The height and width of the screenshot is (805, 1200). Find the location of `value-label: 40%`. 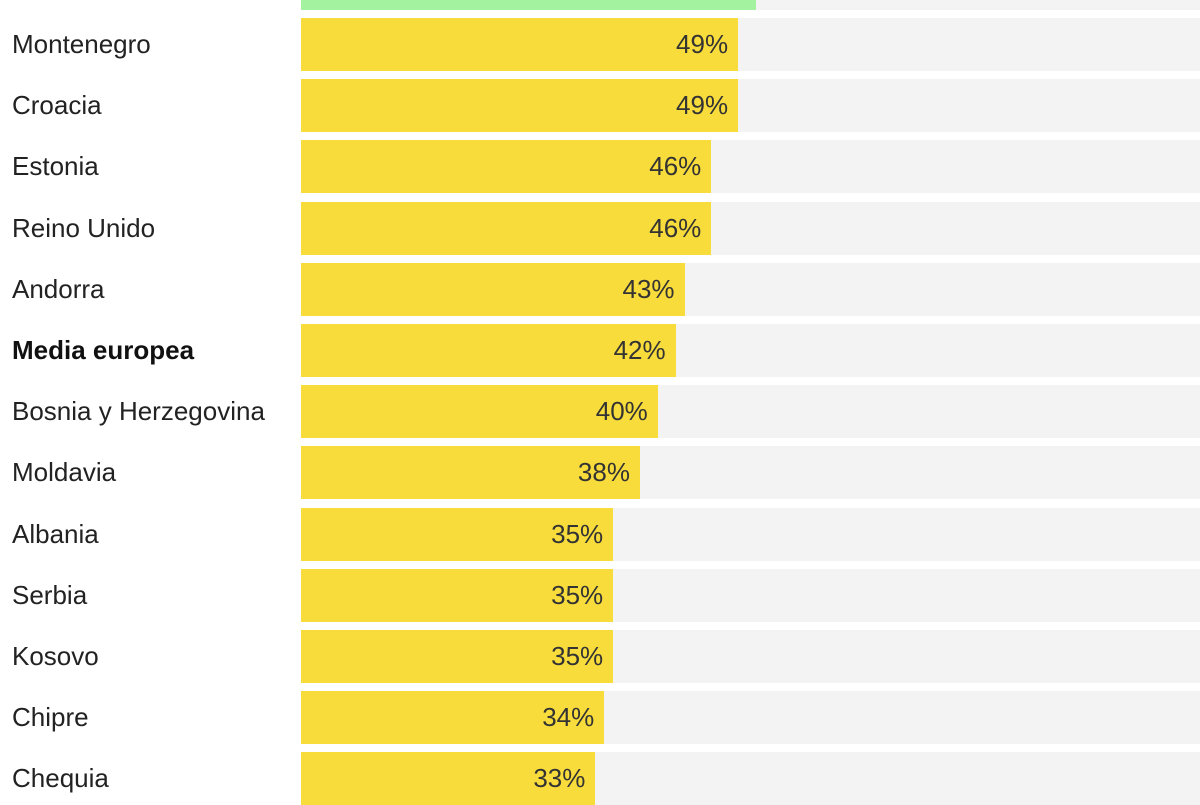

value-label: 40% is located at coordinates (621, 411).